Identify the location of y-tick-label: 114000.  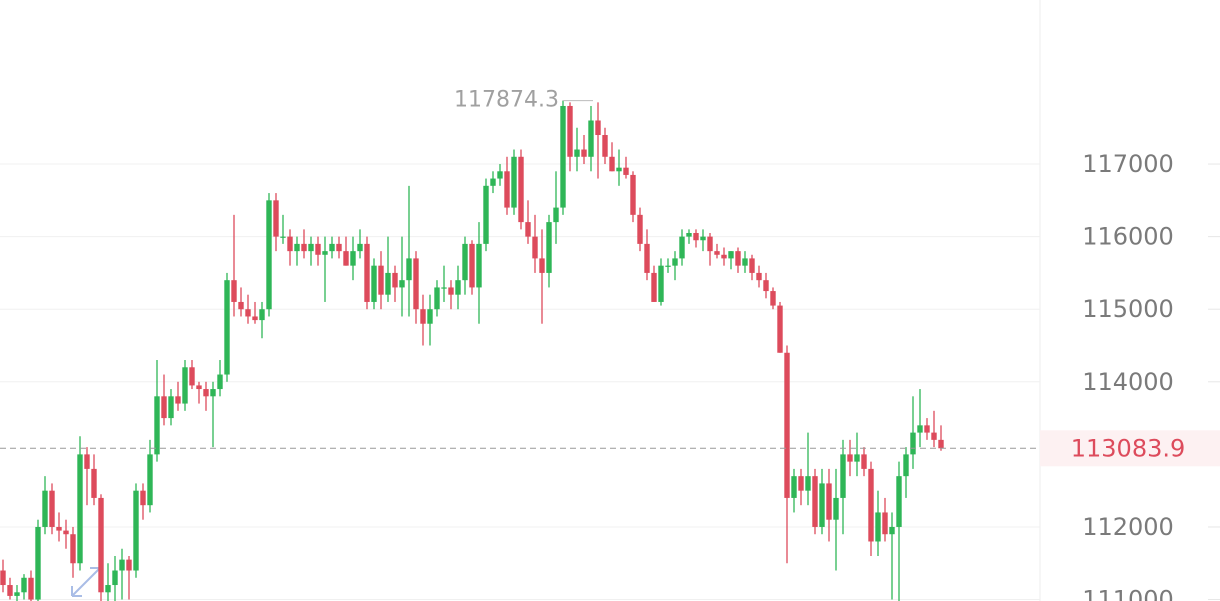
(1128, 382).